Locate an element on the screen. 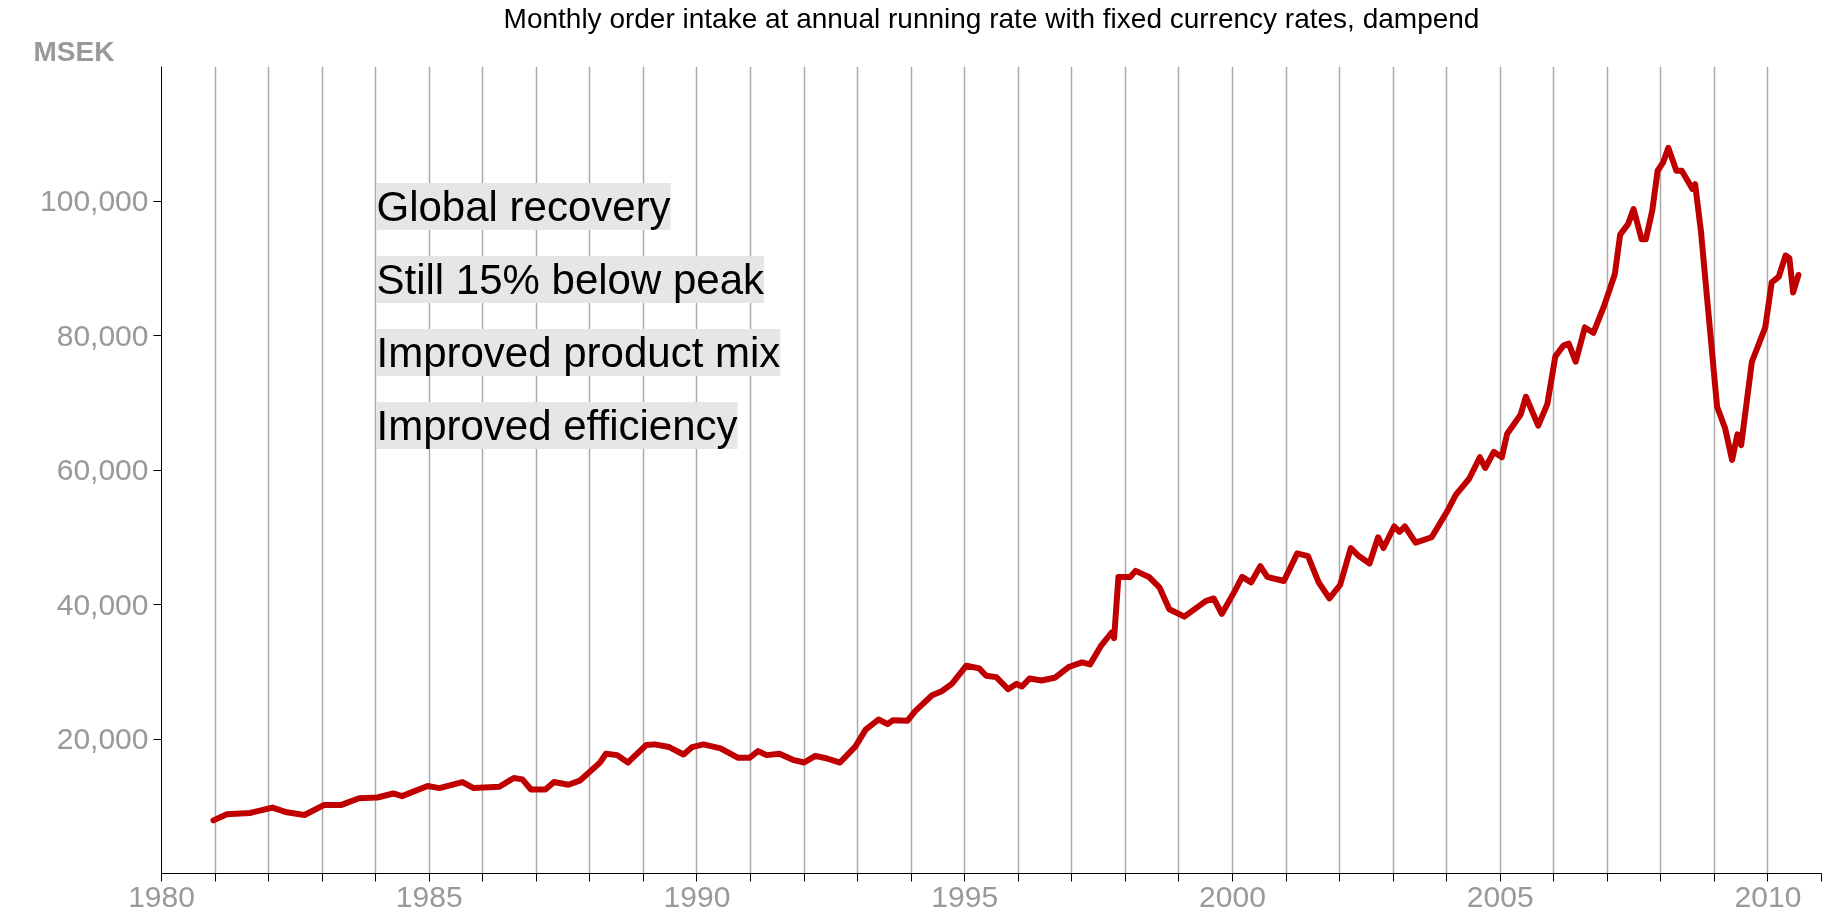 This screenshot has height=914, width=1843. x-tick-label: 2000 is located at coordinates (1232, 896).